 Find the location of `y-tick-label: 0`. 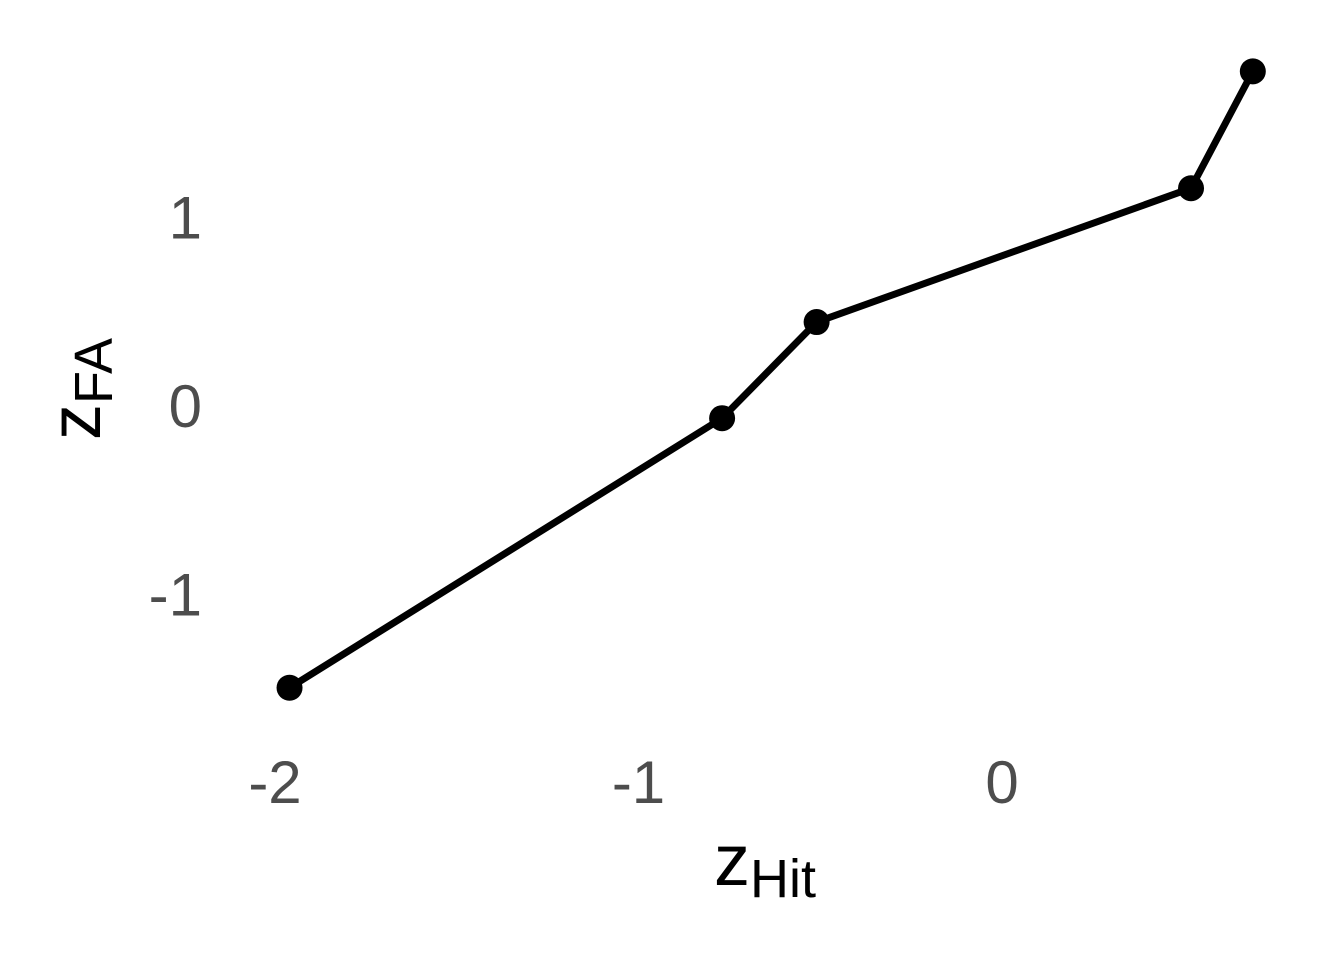

y-tick-label: 0 is located at coordinates (185, 406).